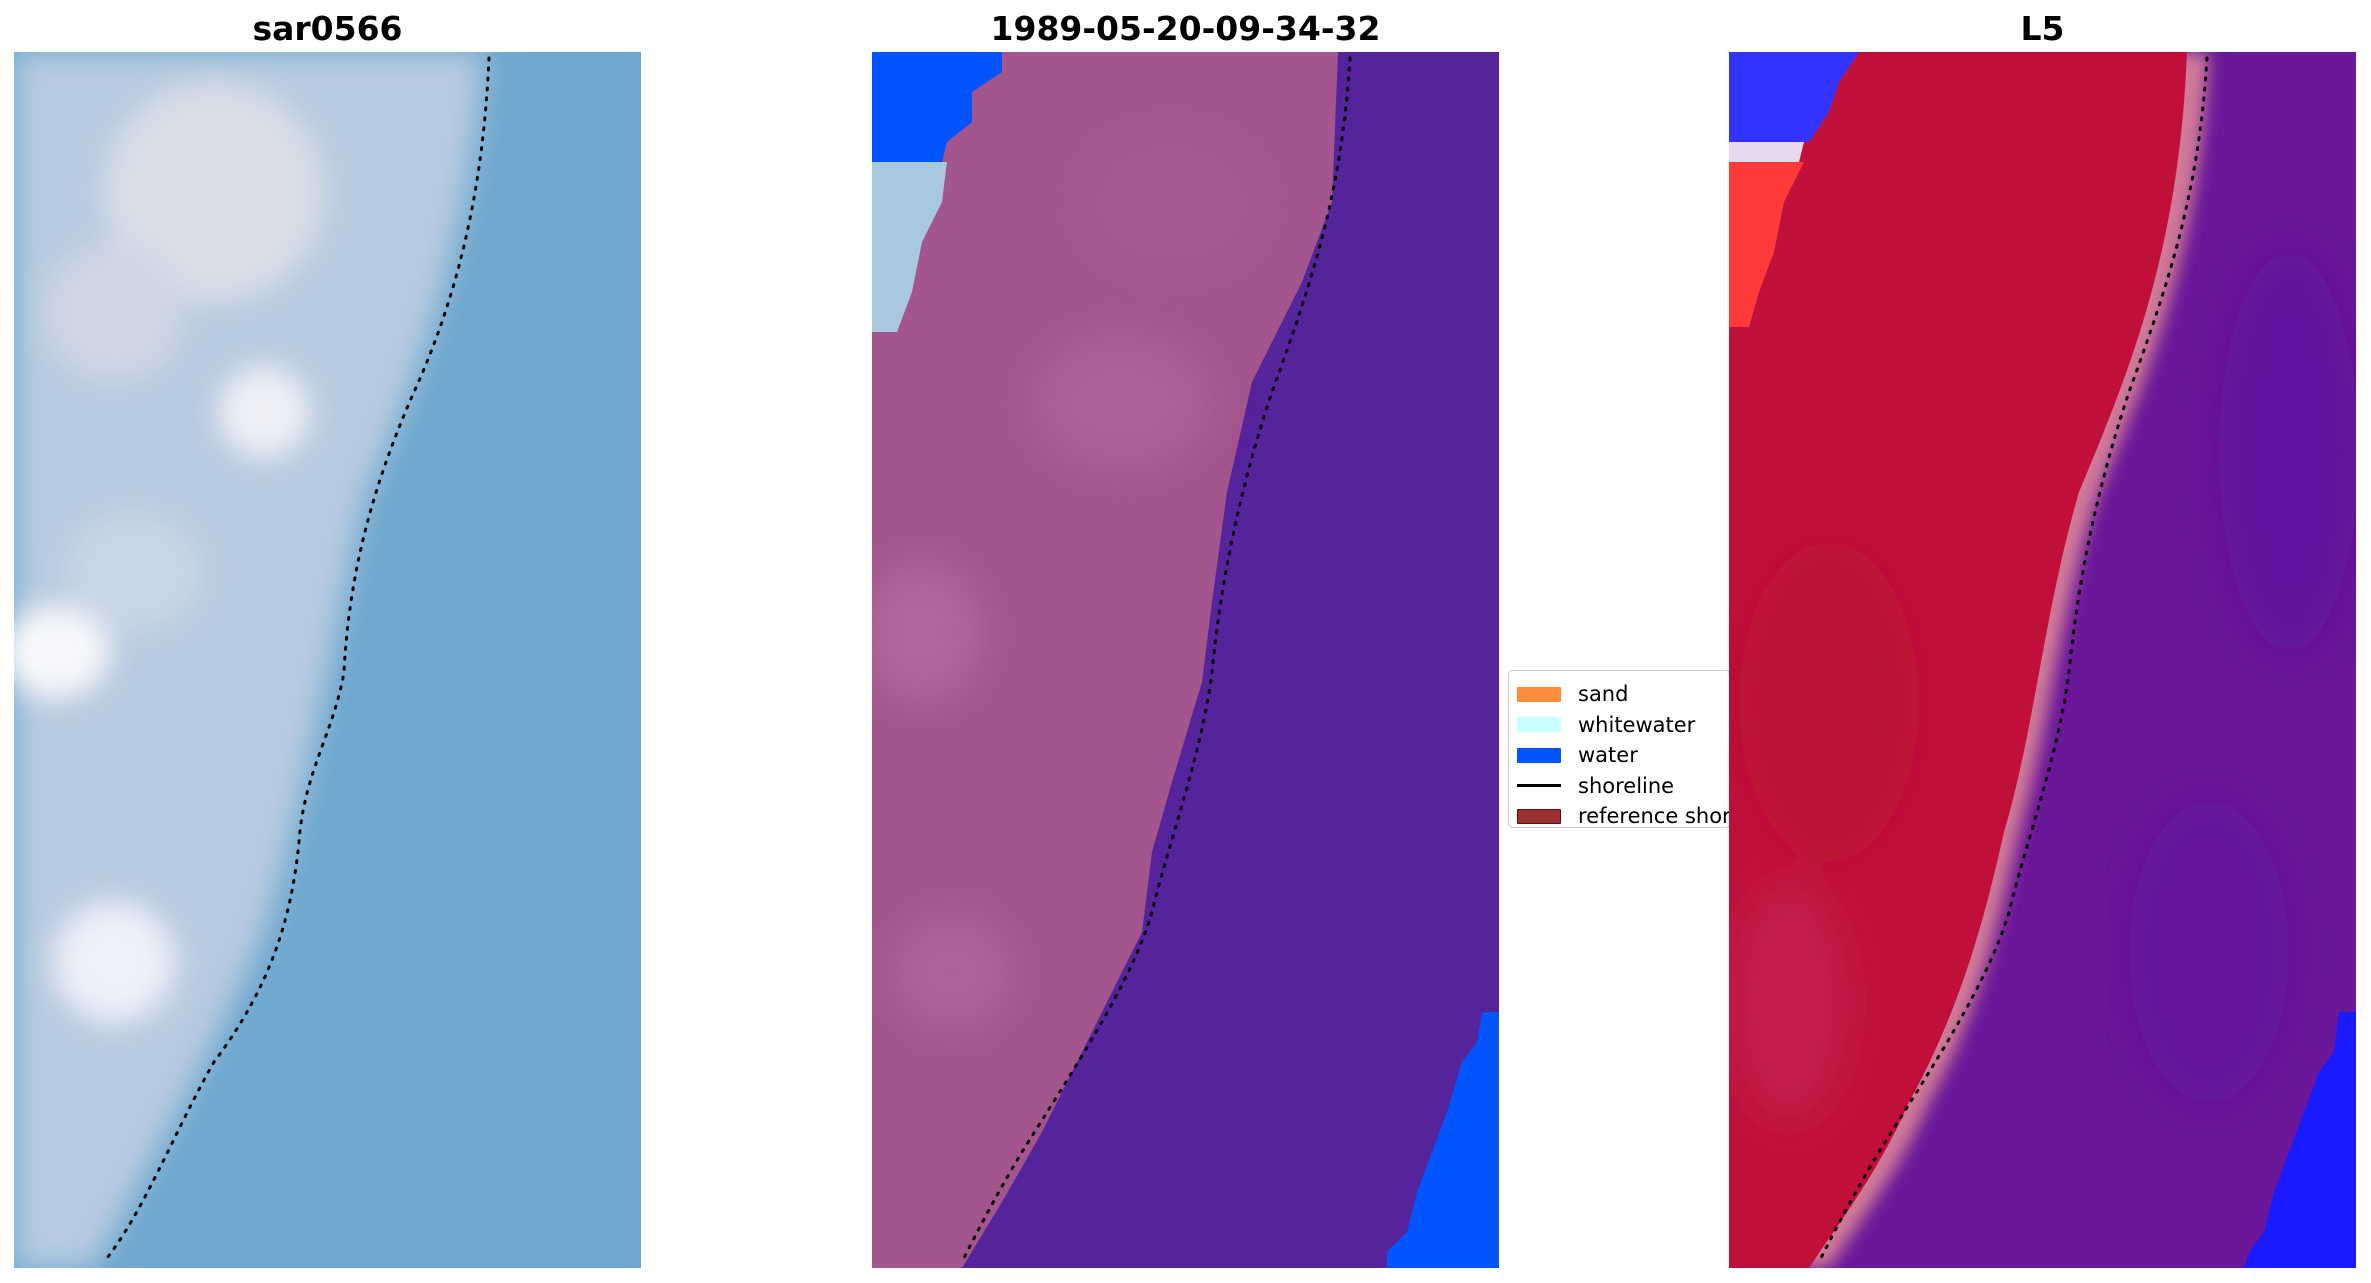 The image size is (2371, 1283). What do you see at coordinates (1539, 816) in the screenshot?
I see `reference-shoreline-swatch` at bounding box center [1539, 816].